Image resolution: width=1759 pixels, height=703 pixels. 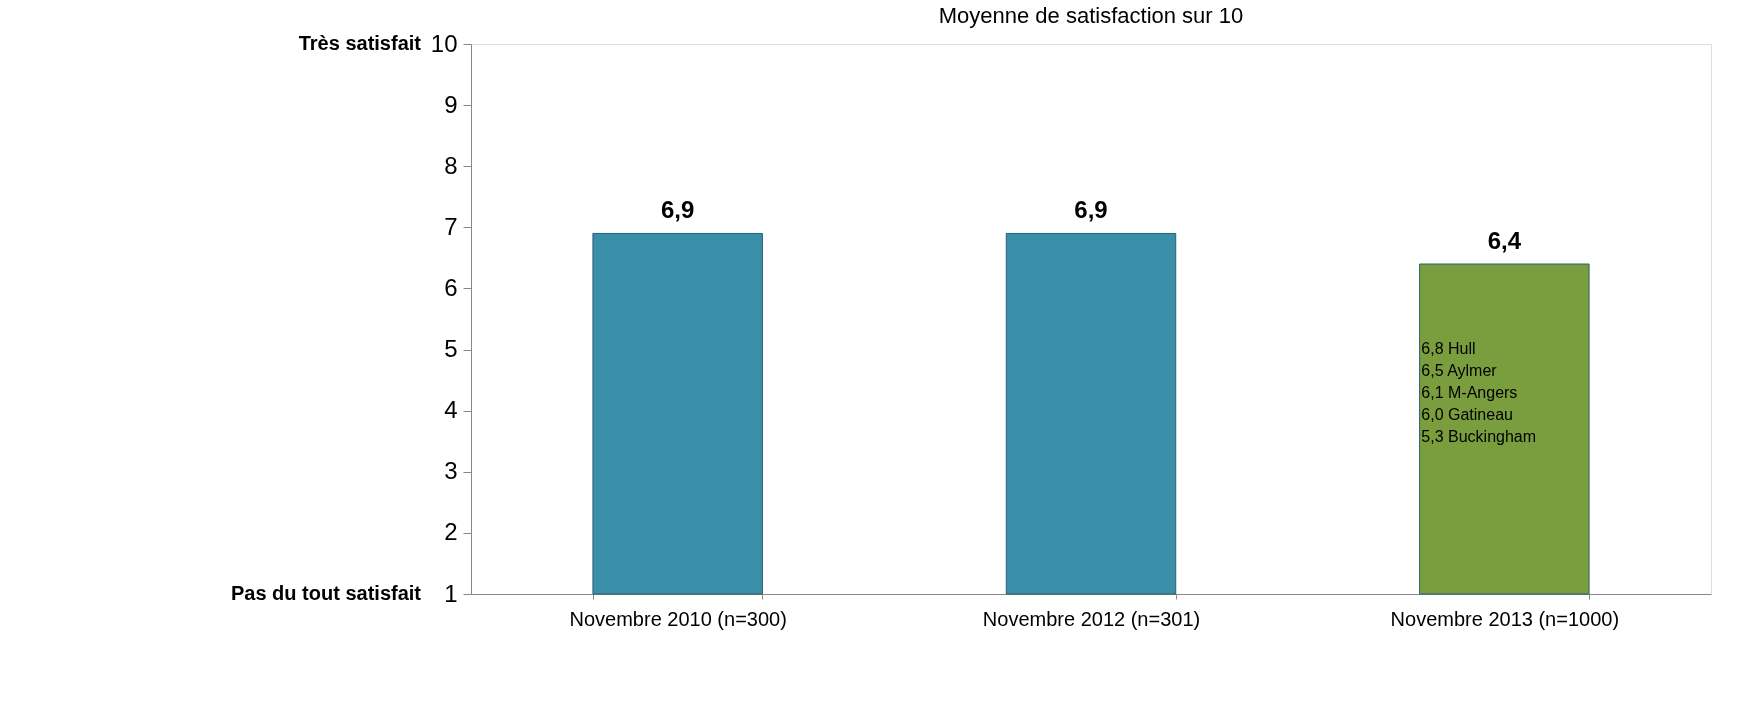 What do you see at coordinates (360, 43) in the screenshot?
I see `text: Très satisfait` at bounding box center [360, 43].